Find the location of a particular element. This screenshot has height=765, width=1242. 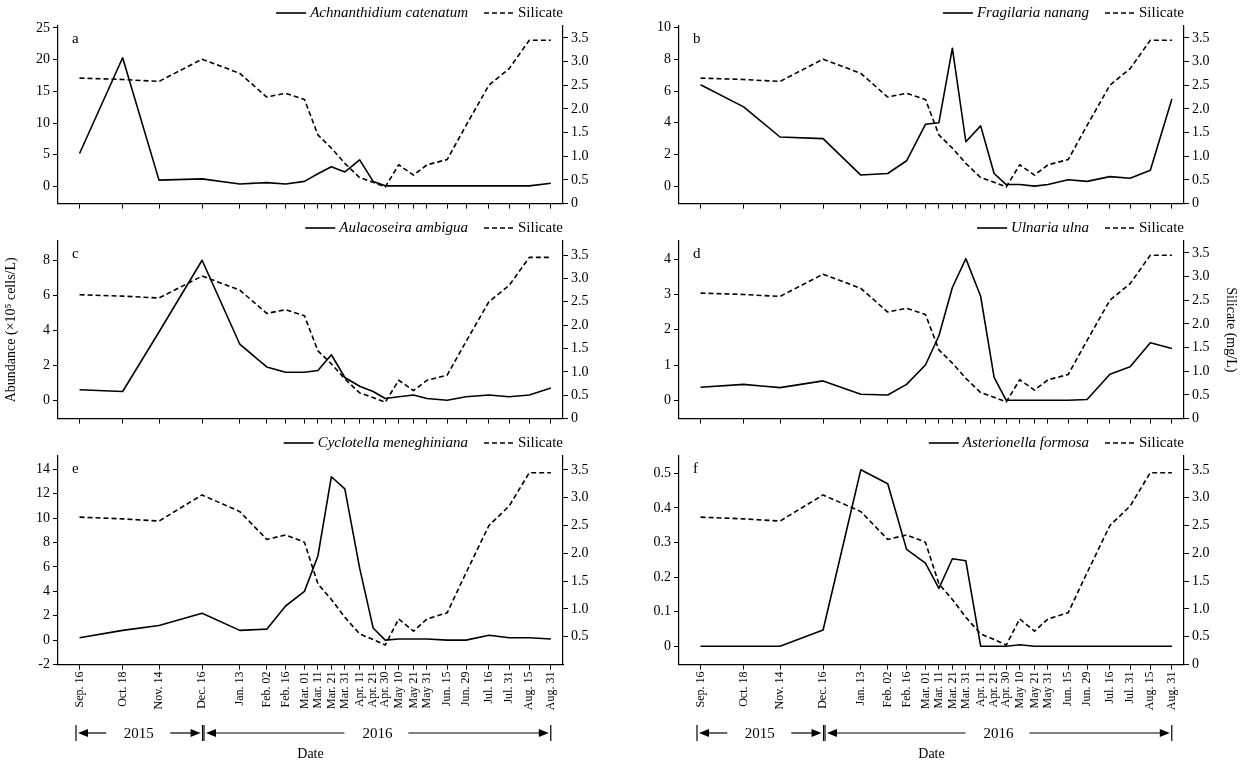

x-tick-label: Apr. 11 is located at coordinates (358, 689).